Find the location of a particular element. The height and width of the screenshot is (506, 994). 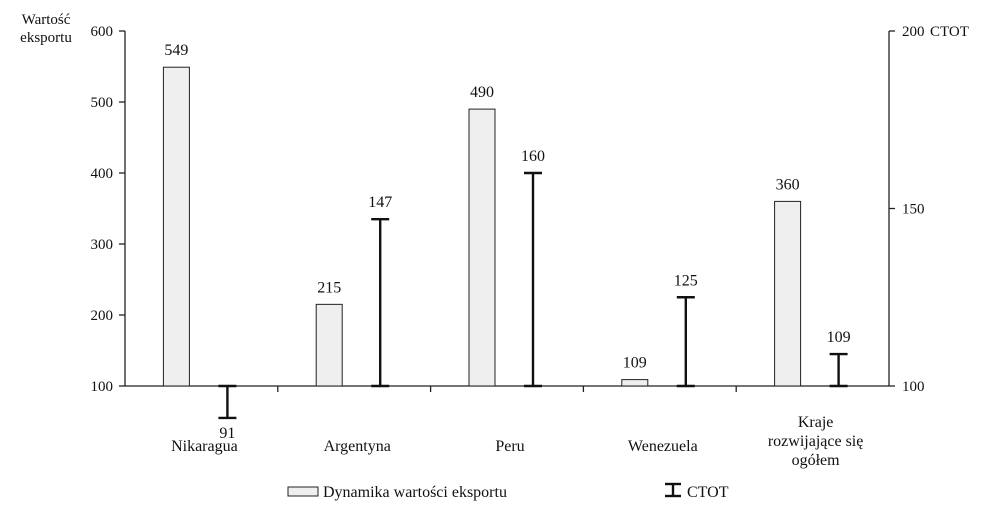

bar-value-label: 360 is located at coordinates (788, 184).